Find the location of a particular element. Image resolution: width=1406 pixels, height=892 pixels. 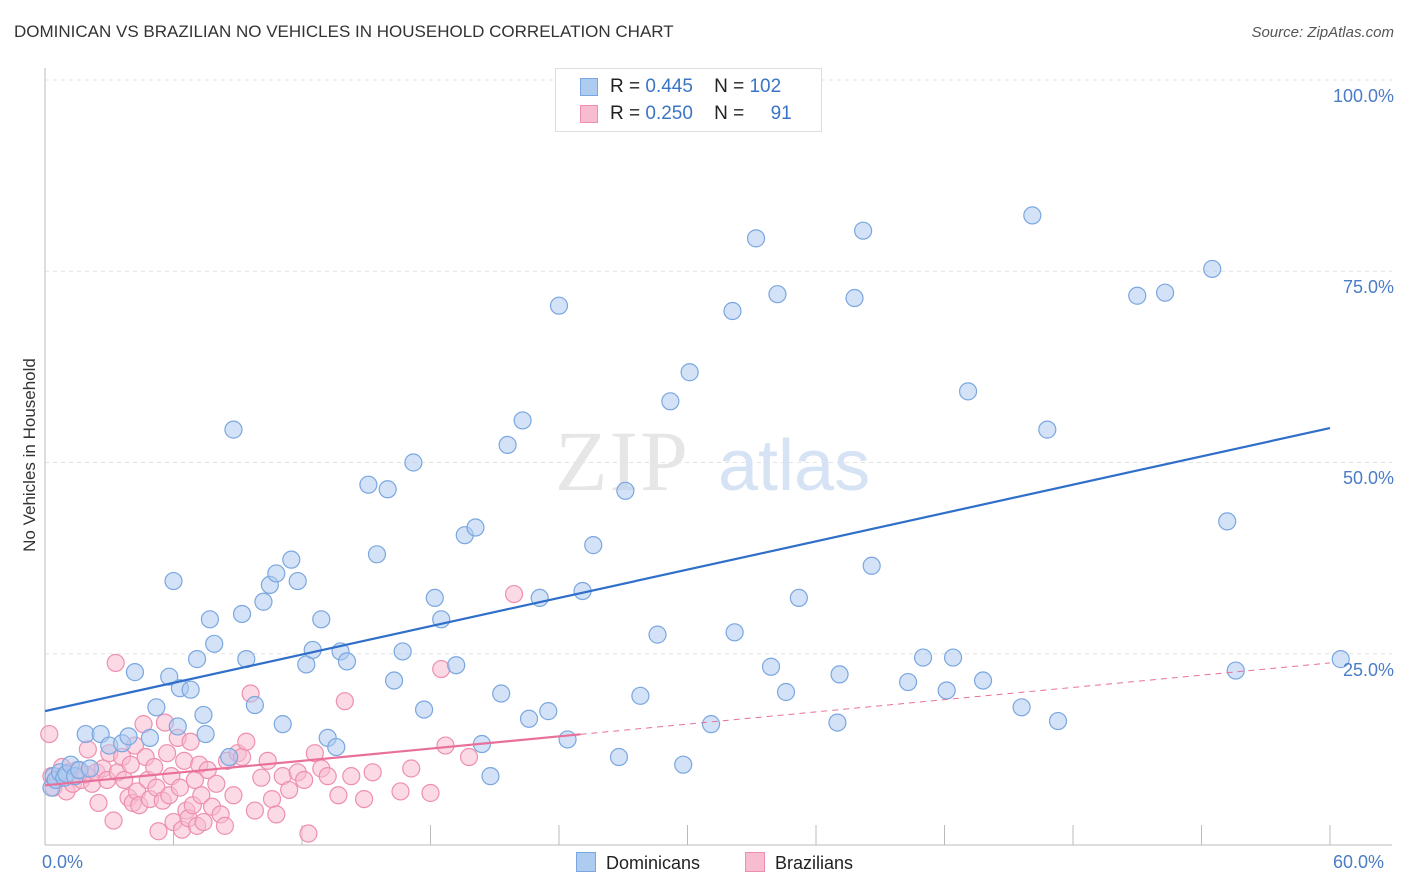

y-tick-100: 100.0% is located at coordinates (1363, 96).